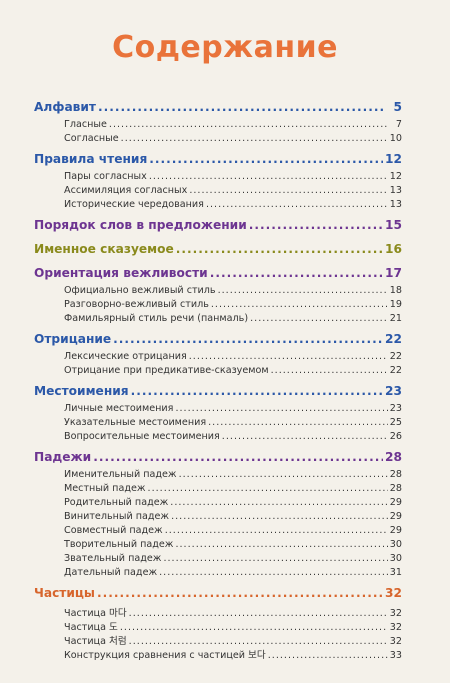 The image size is (450, 683). Describe the element at coordinates (218, 140) in the screenshot. I see `toc-subsection-entry: Согласные 10` at that location.